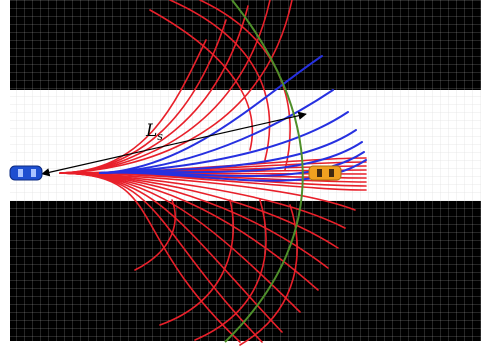 Image resolution: width=481 pixels, height=348 pixels. Describe the element at coordinates (154, 132) in the screenshot. I see `distance-label: Ls` at that location.